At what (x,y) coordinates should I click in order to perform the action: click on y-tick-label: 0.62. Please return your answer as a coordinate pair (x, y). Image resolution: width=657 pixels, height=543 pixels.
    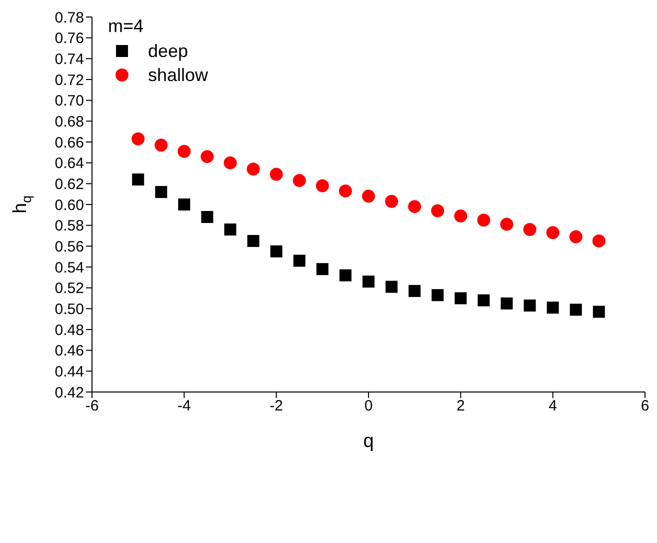
    Looking at the image, I should click on (69, 184).